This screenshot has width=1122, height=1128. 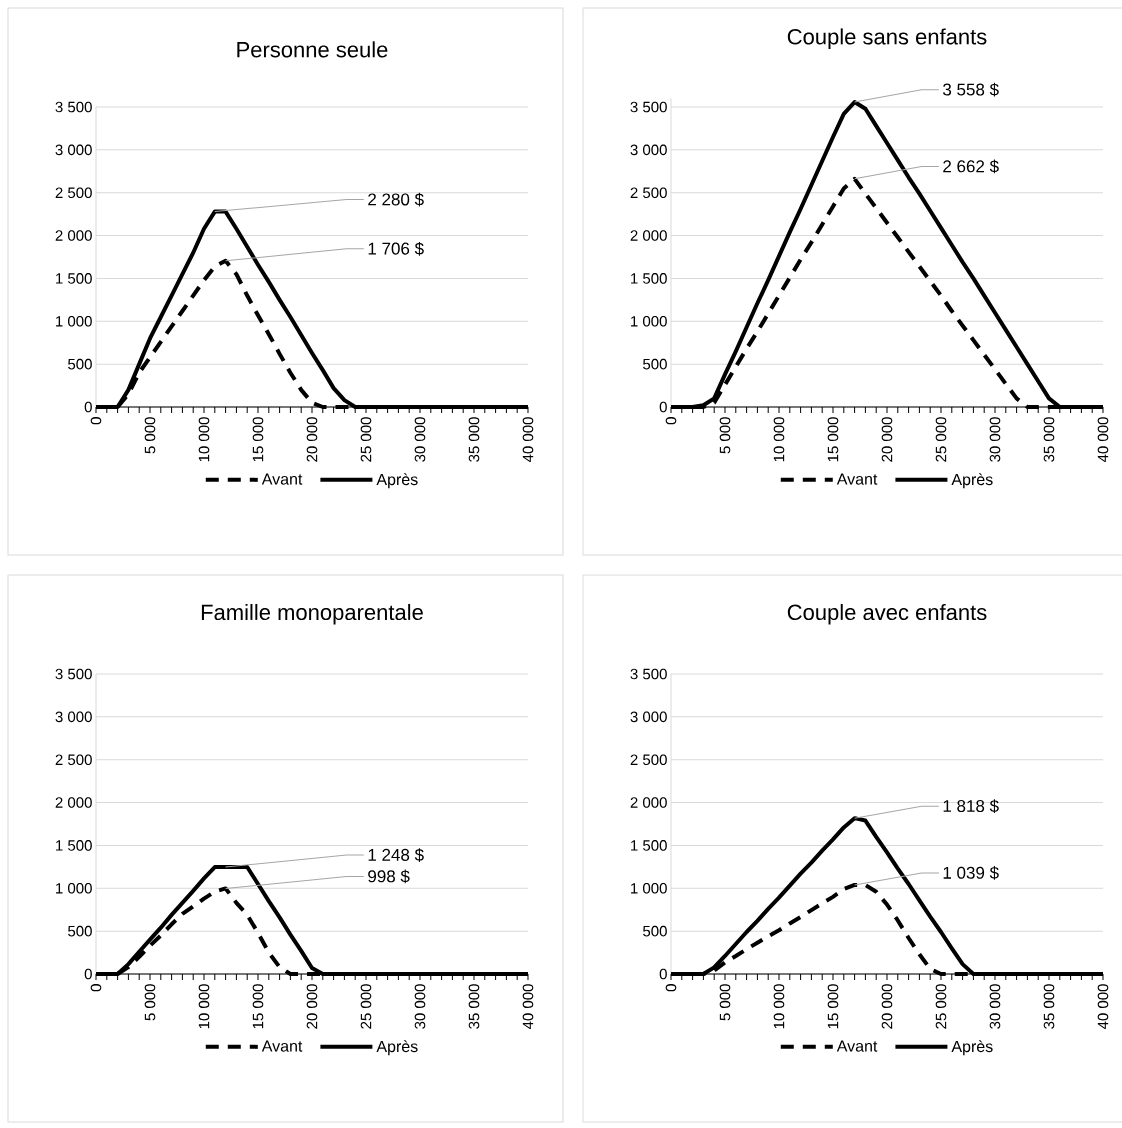 What do you see at coordinates (971, 873) in the screenshot?
I see `annotation: 1 039 $` at bounding box center [971, 873].